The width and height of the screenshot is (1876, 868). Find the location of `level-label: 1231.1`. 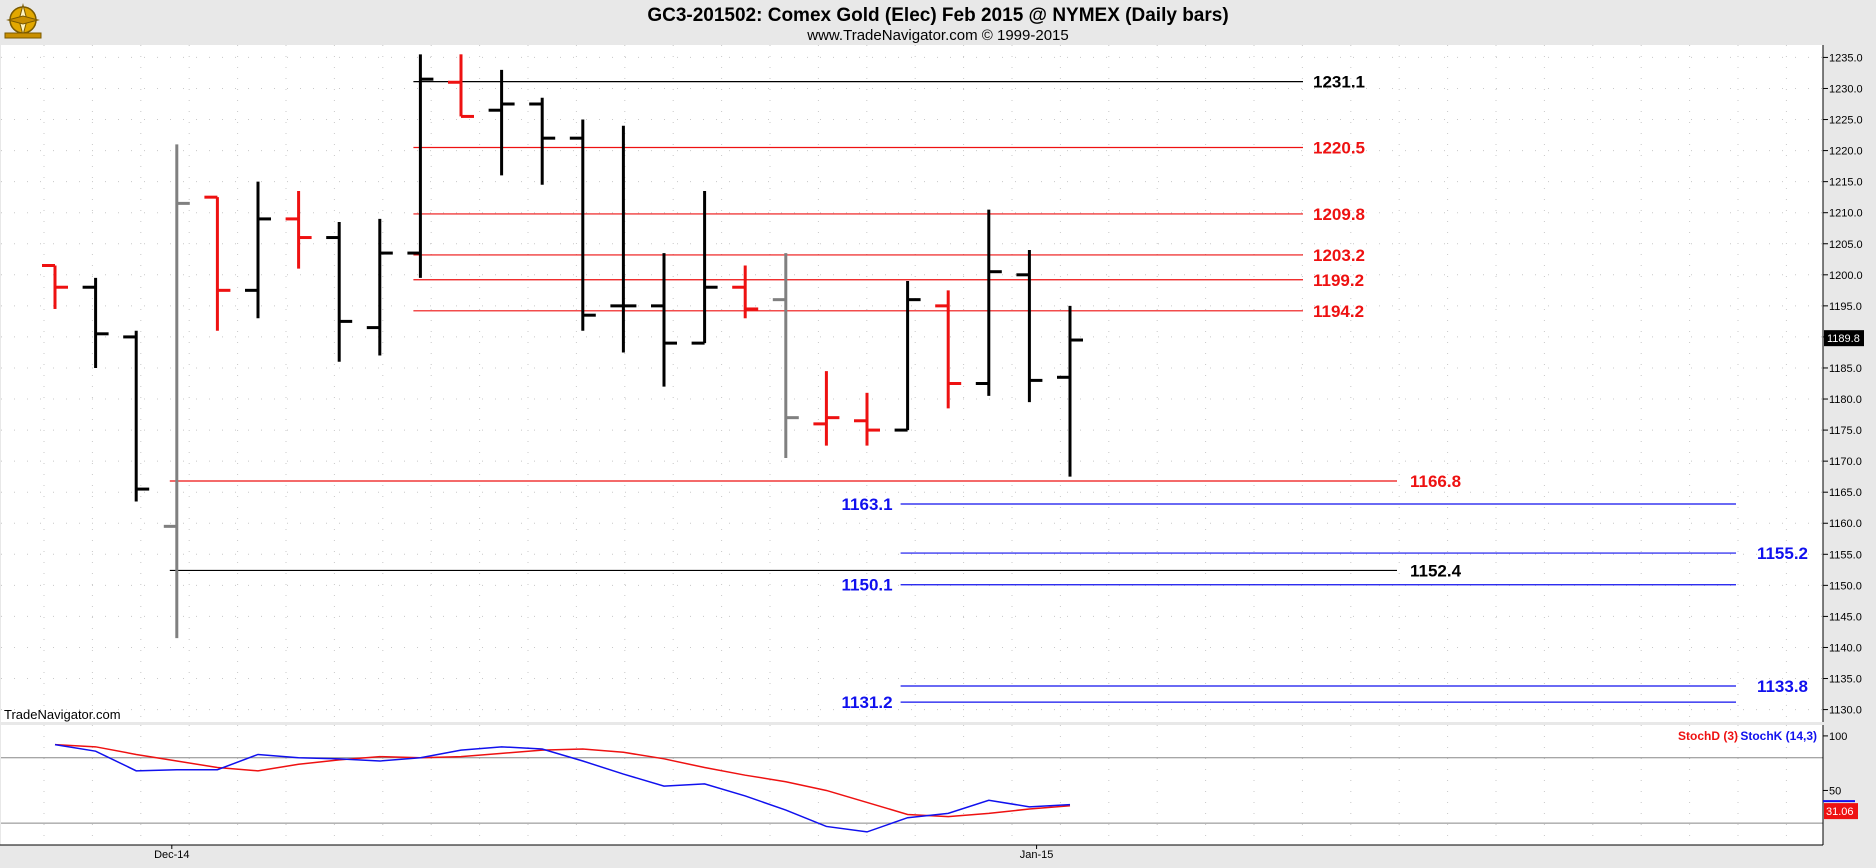

level-label: 1231.1 is located at coordinates (1339, 82).